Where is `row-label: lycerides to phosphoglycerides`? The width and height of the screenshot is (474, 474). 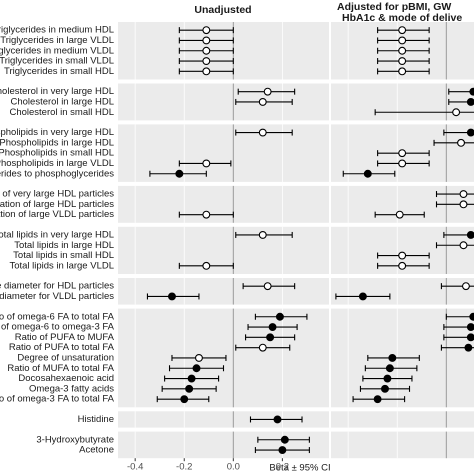
row-label: lycerides to phosphoglycerides is located at coordinates (57, 173).